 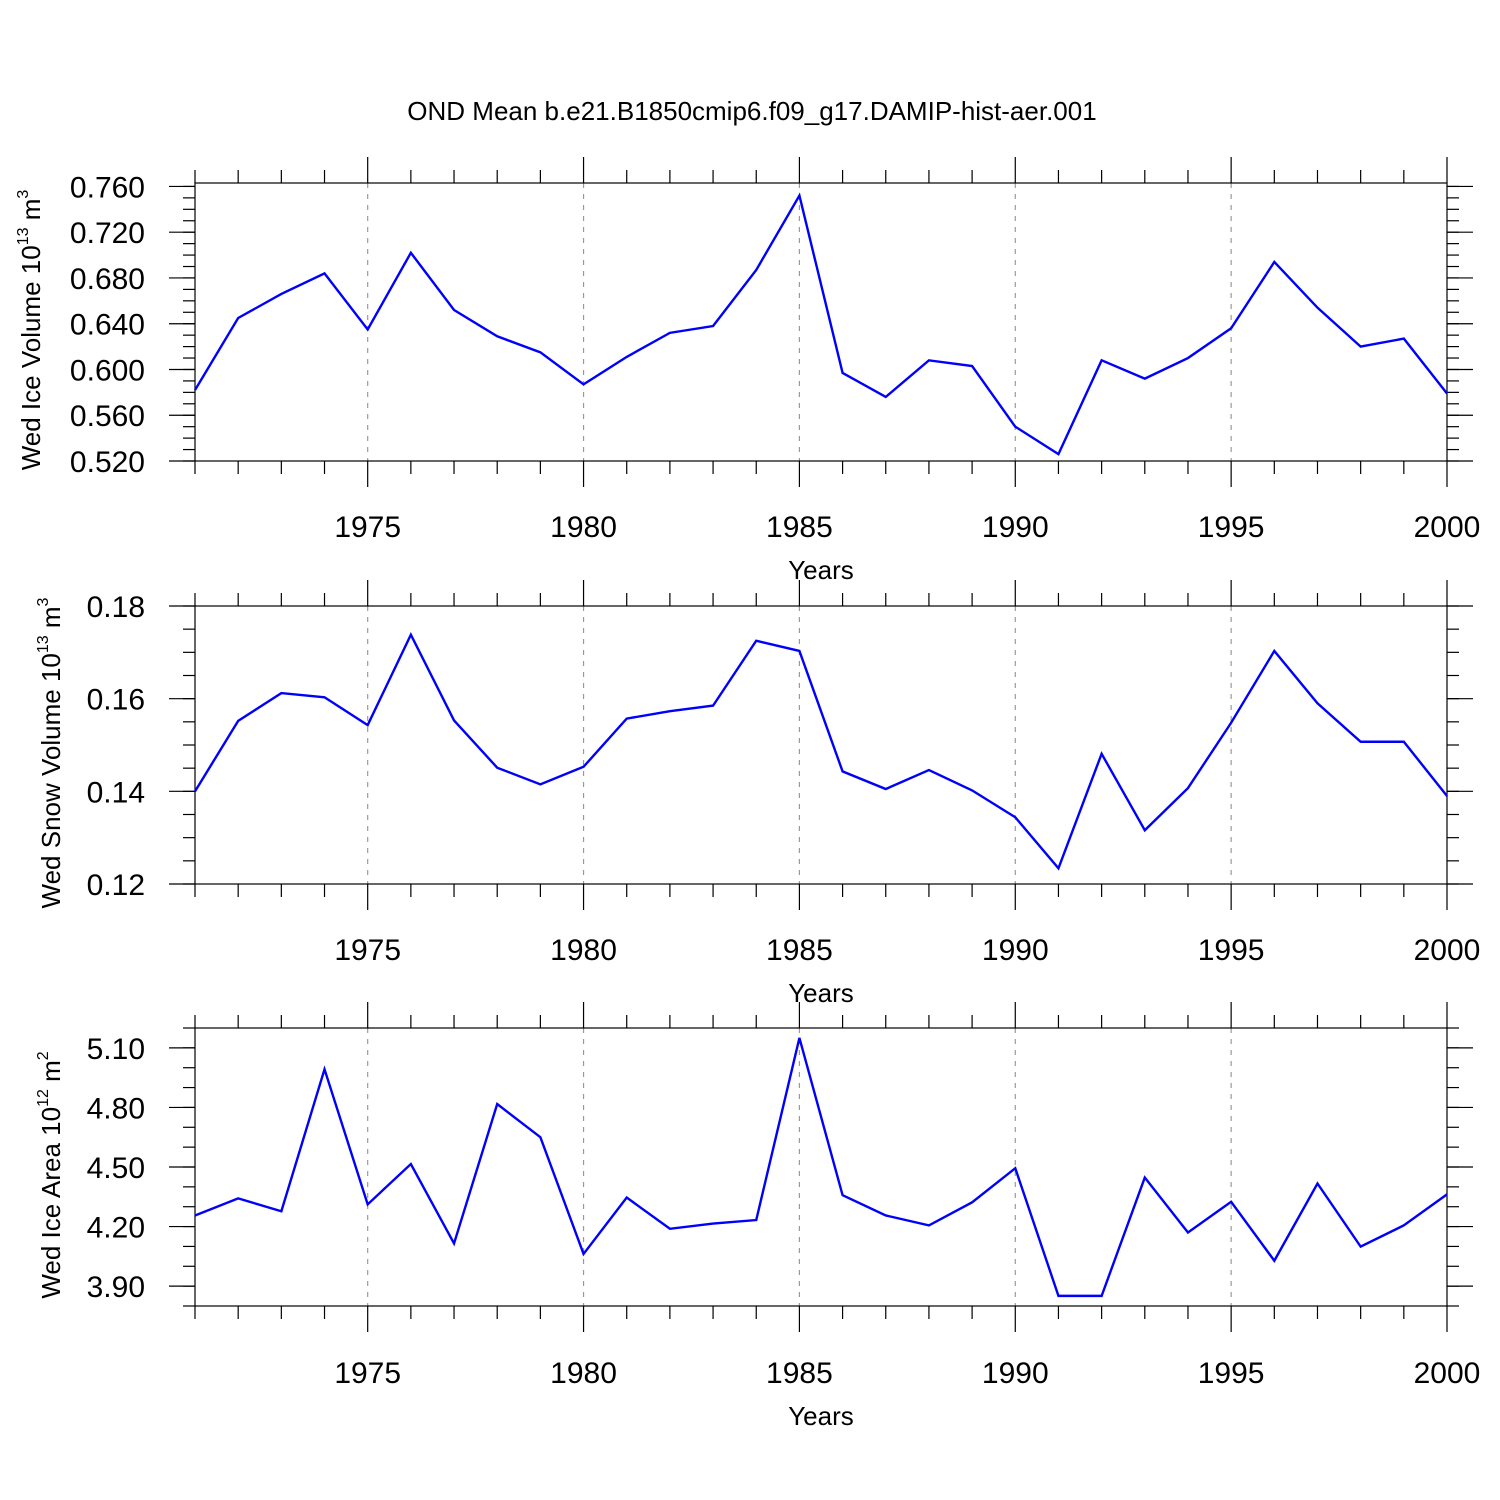 What do you see at coordinates (116, 1287) in the screenshot?
I see `y-tick-label: 3.90` at bounding box center [116, 1287].